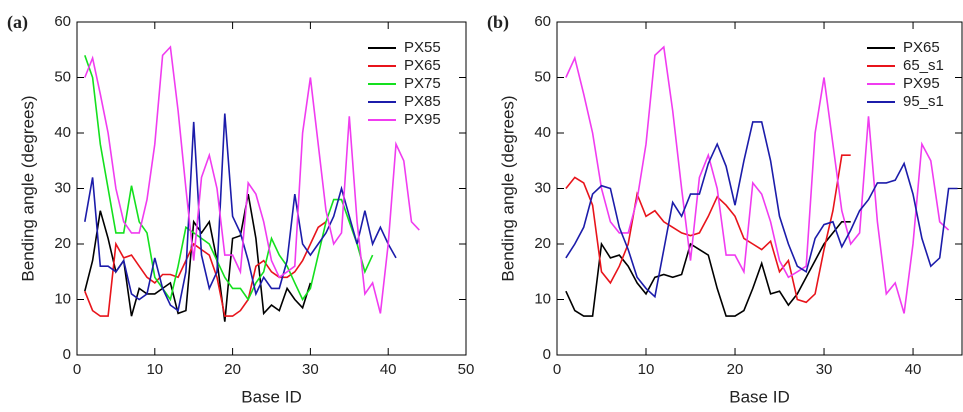  What do you see at coordinates (498, 22) in the screenshot?
I see `panel-label: (b)` at bounding box center [498, 22].